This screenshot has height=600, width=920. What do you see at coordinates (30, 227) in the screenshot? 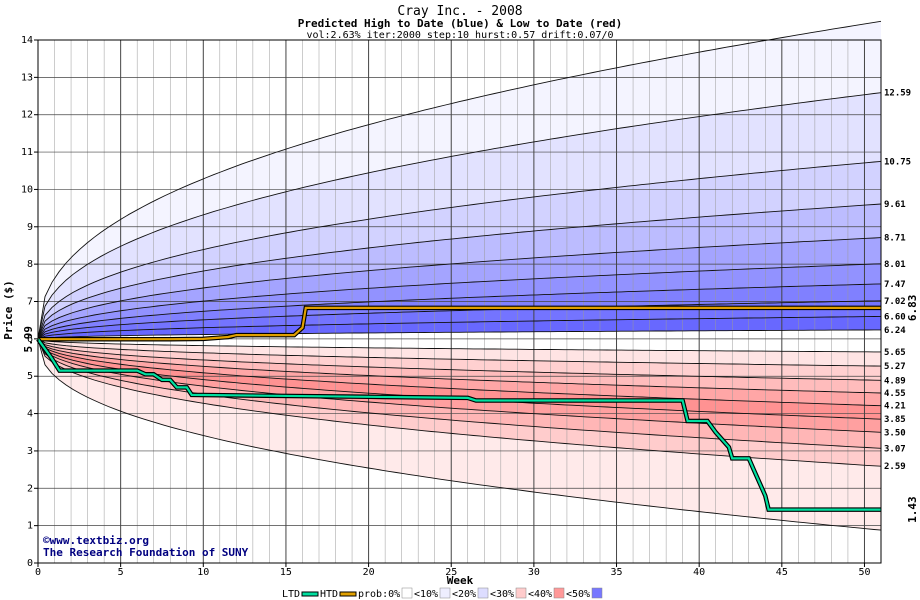
I see `y-tick-label: 9` at bounding box center [30, 227].